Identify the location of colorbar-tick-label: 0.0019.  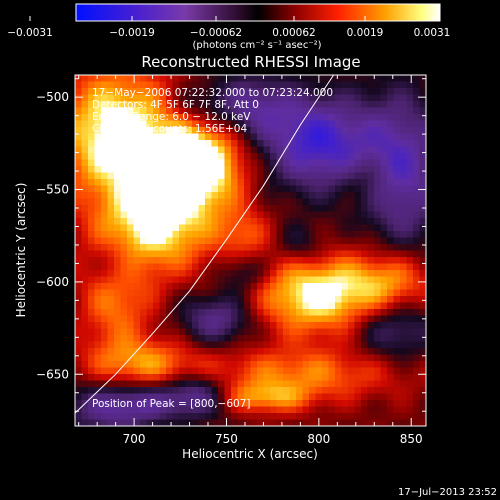
(365, 33).